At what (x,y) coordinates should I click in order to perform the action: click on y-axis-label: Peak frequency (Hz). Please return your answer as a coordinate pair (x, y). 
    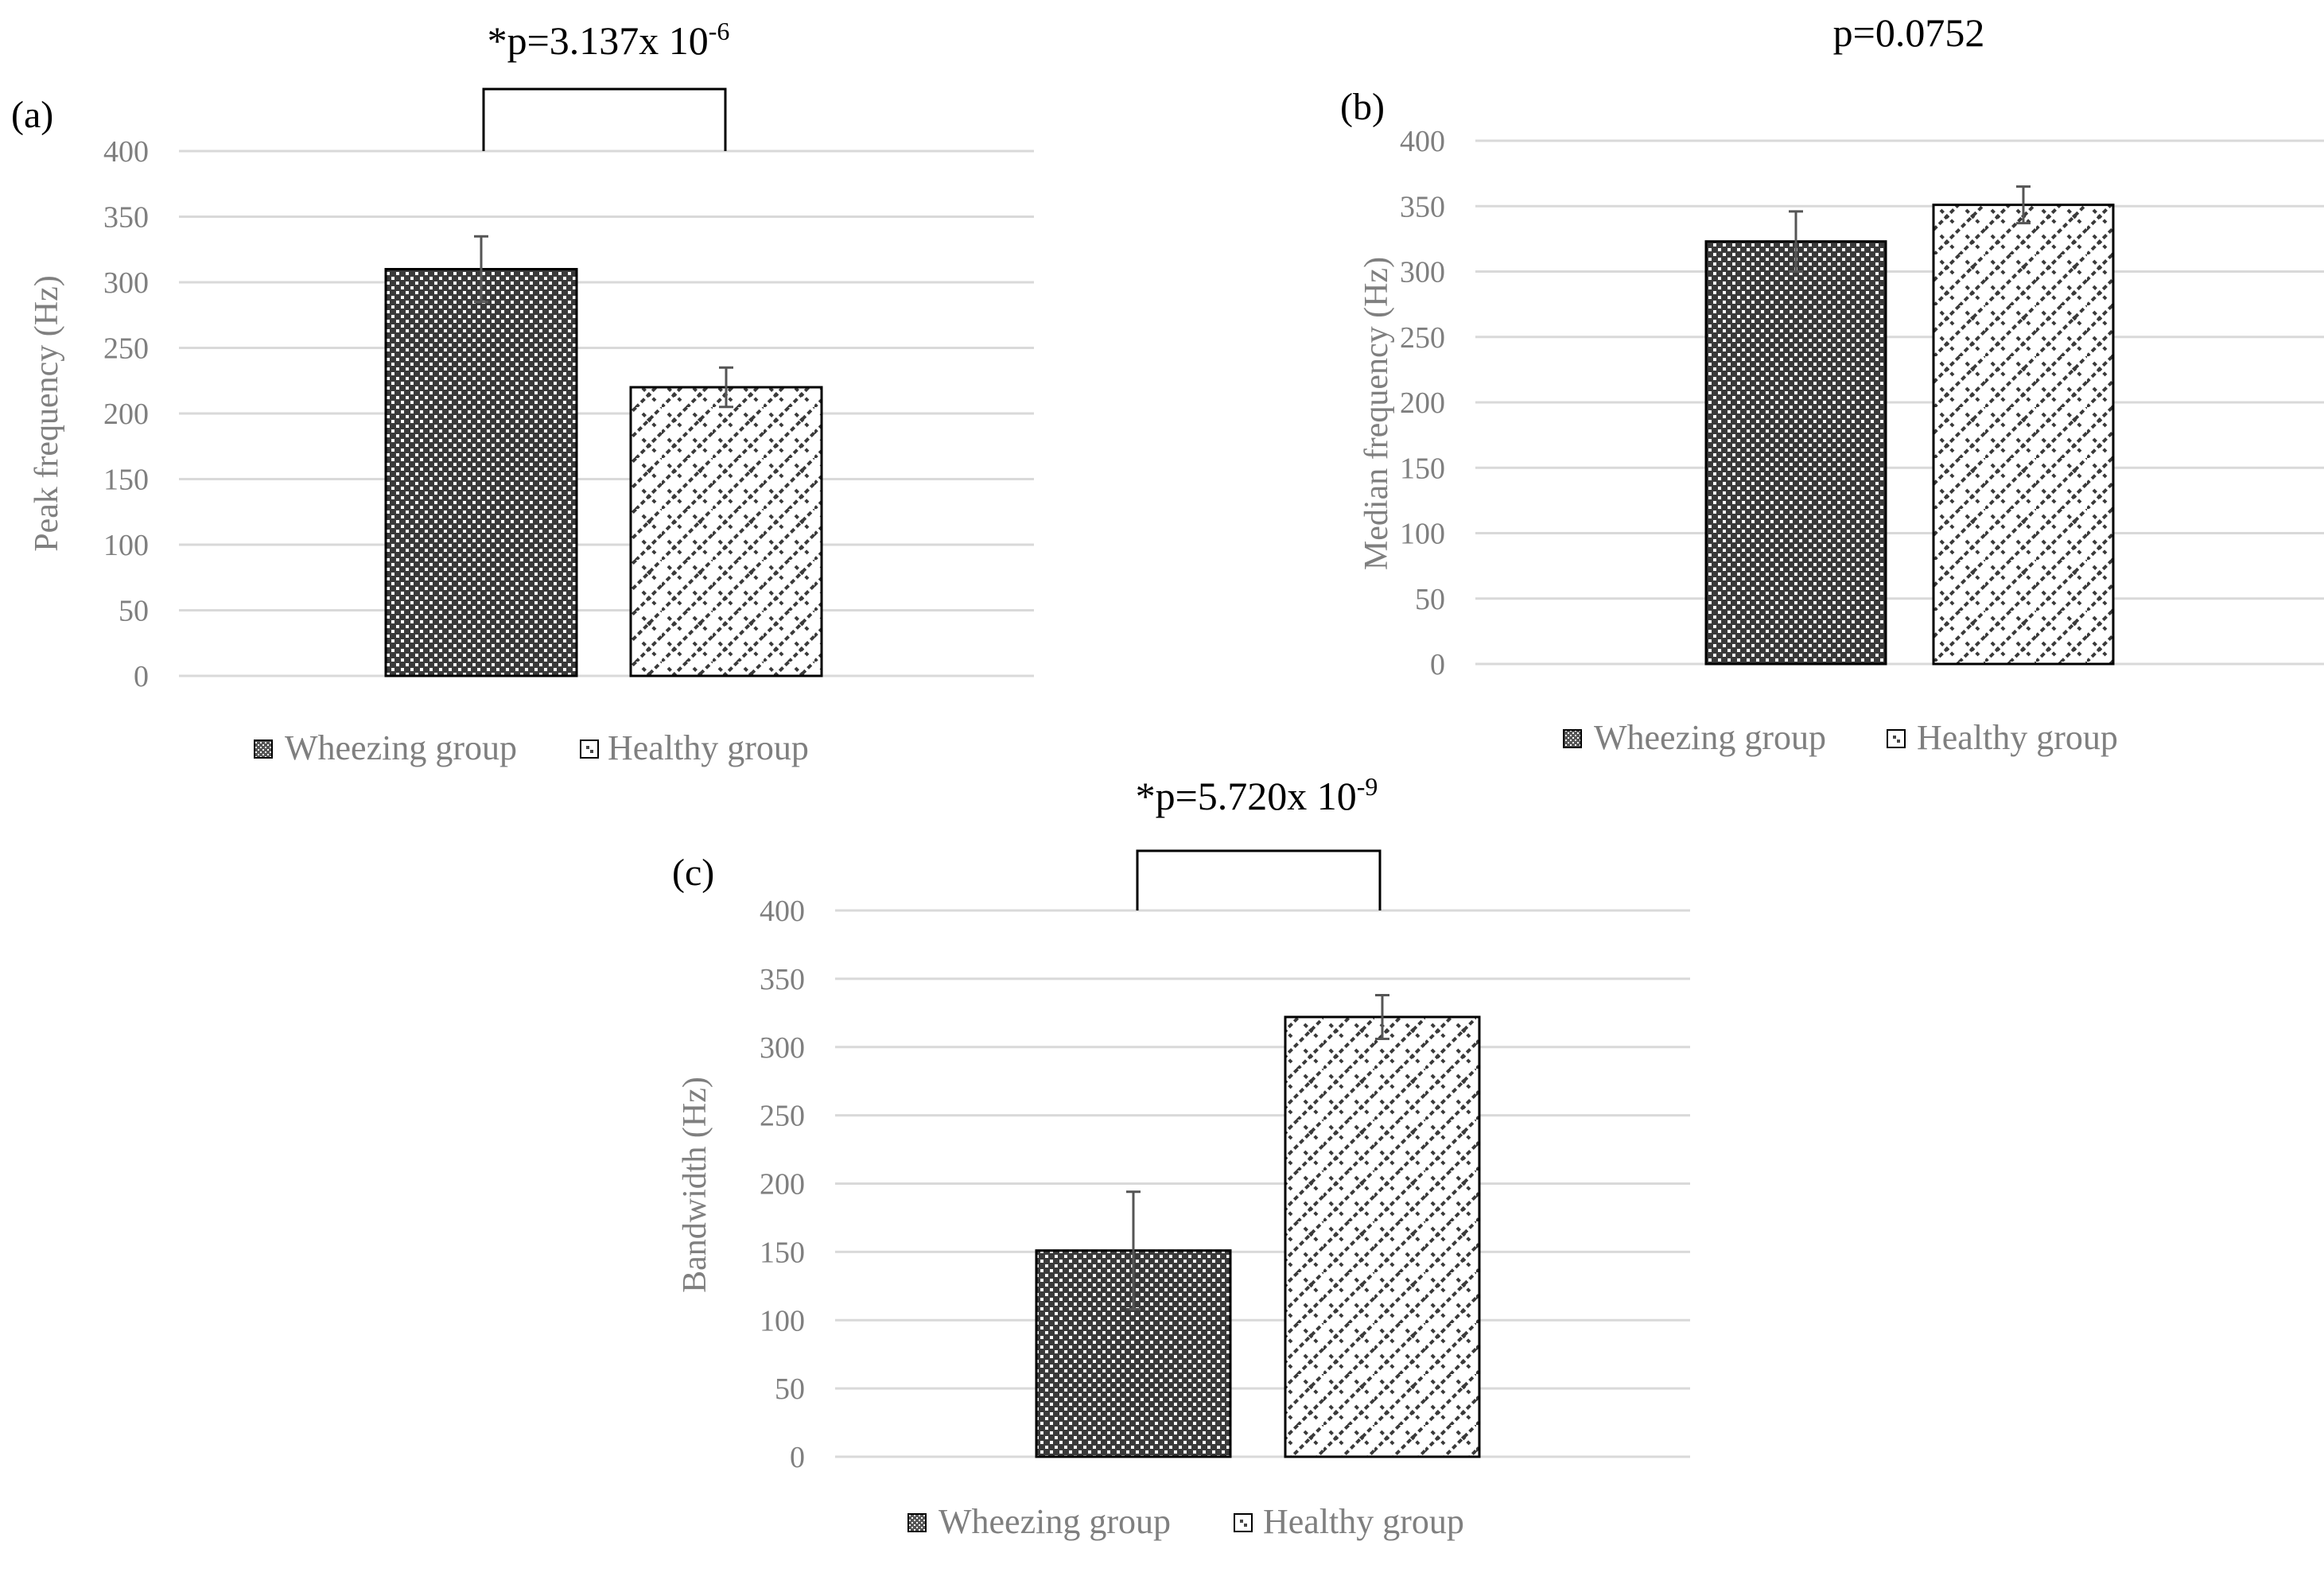
    Looking at the image, I should click on (47, 413).